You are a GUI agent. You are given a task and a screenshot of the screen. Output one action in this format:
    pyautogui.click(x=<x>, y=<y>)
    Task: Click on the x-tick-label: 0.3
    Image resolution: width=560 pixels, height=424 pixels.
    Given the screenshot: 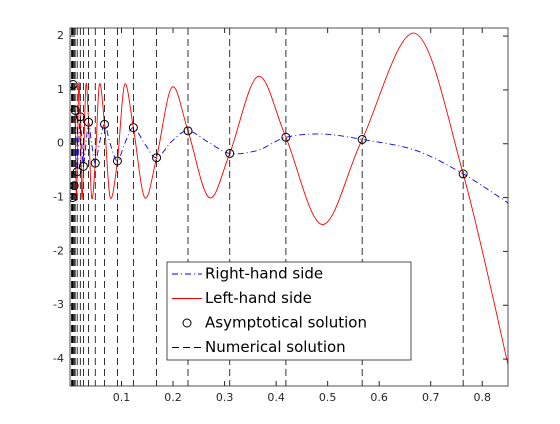 What is the action you would take?
    pyautogui.click(x=225, y=397)
    